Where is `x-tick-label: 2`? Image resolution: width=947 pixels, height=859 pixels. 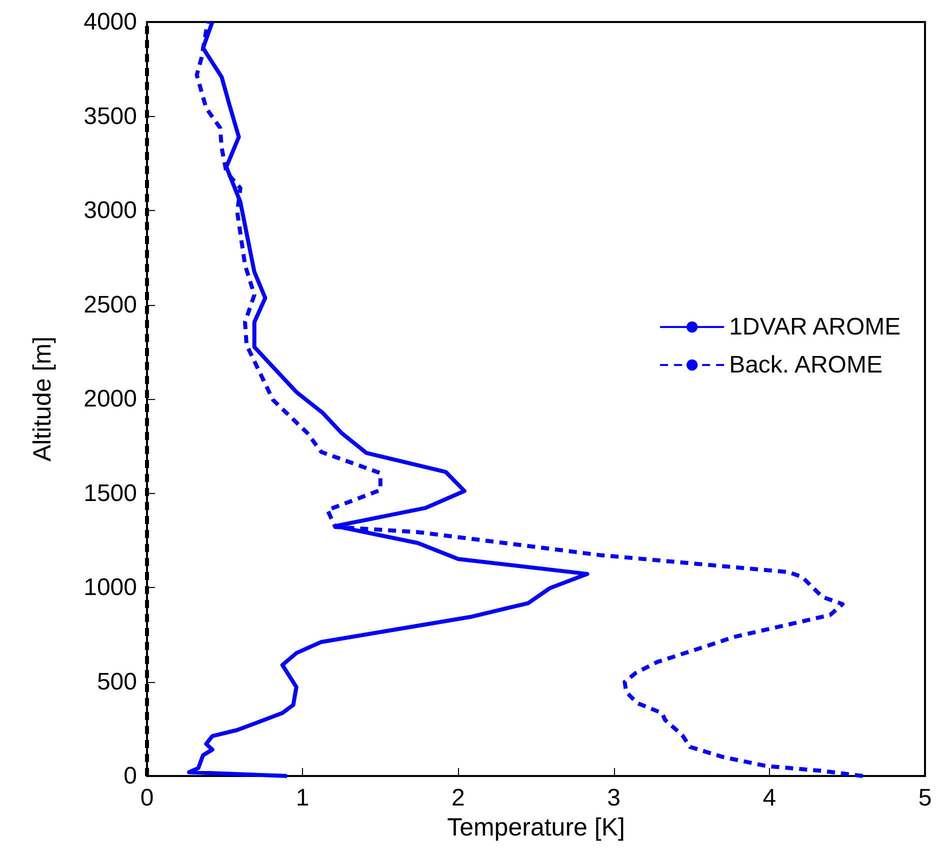
x-tick-label: 2 is located at coordinates (458, 798).